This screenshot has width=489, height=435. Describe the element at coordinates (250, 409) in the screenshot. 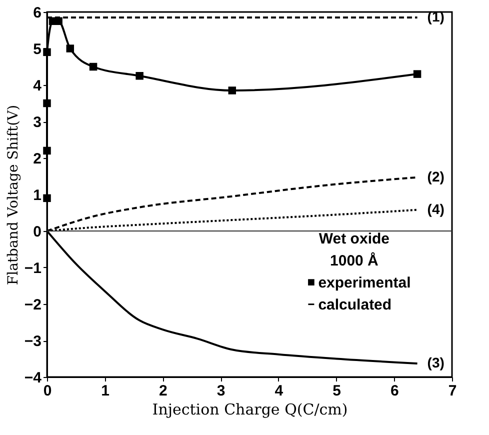

I see `x-axis-title: Injection Charge Q(C/cm)` at that location.